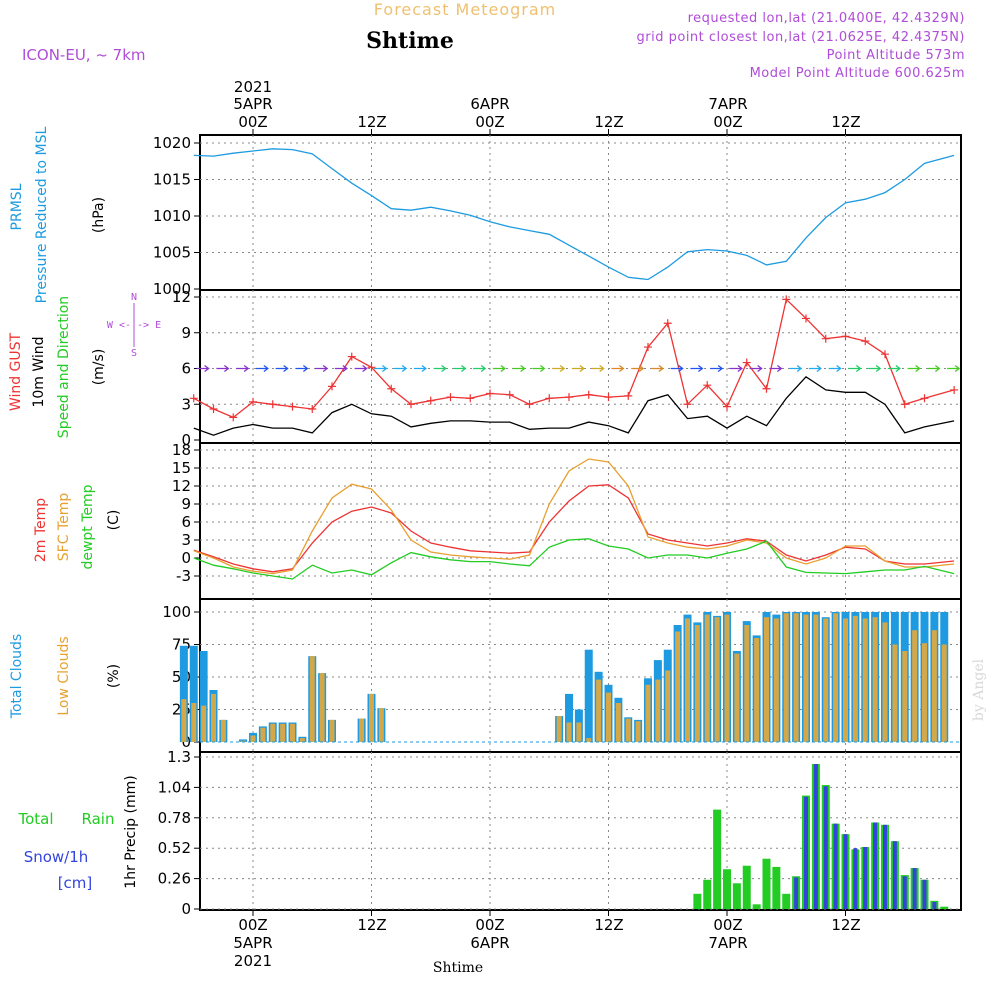 The image size is (1000, 1000). What do you see at coordinates (574, 528) in the screenshot?
I see `2m-temp-line` at bounding box center [574, 528].